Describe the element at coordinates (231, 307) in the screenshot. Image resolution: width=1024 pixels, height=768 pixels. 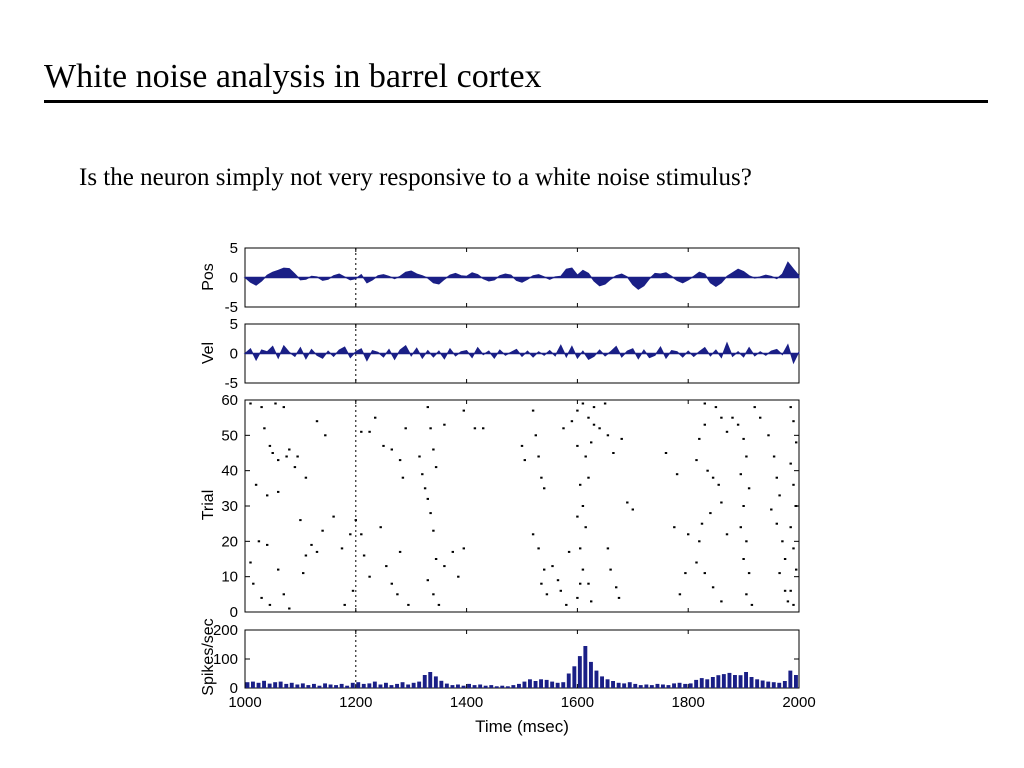
I see `panel-pos-ytick-label: -5` at that location.